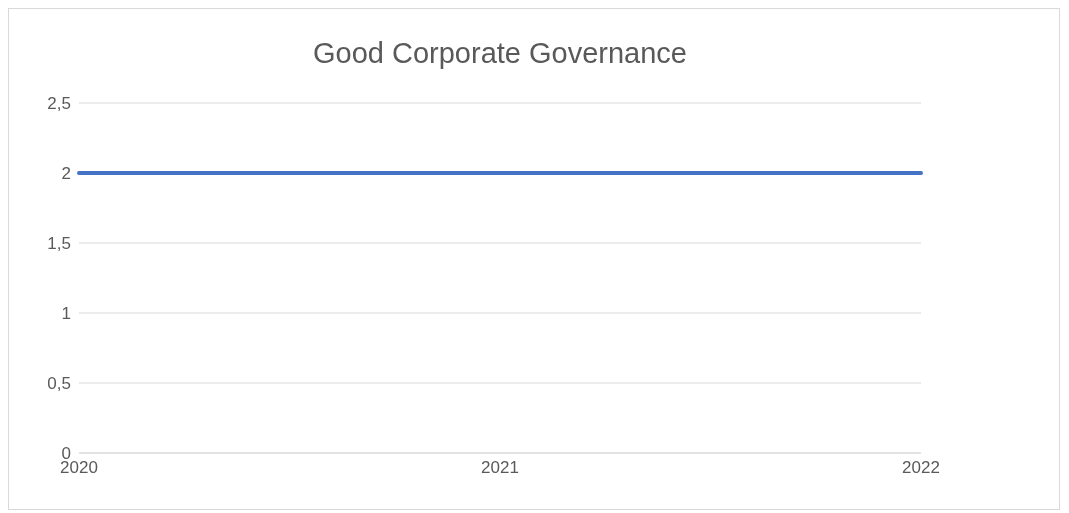 Image resolution: width=1069 pixels, height=513 pixels. I want to click on y-tick-label: 1,5, so click(59, 244).